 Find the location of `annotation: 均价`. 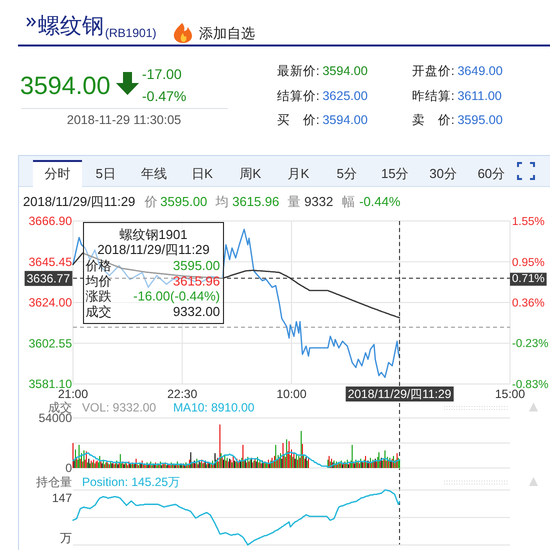

annotation: 均价 is located at coordinates (98, 281).